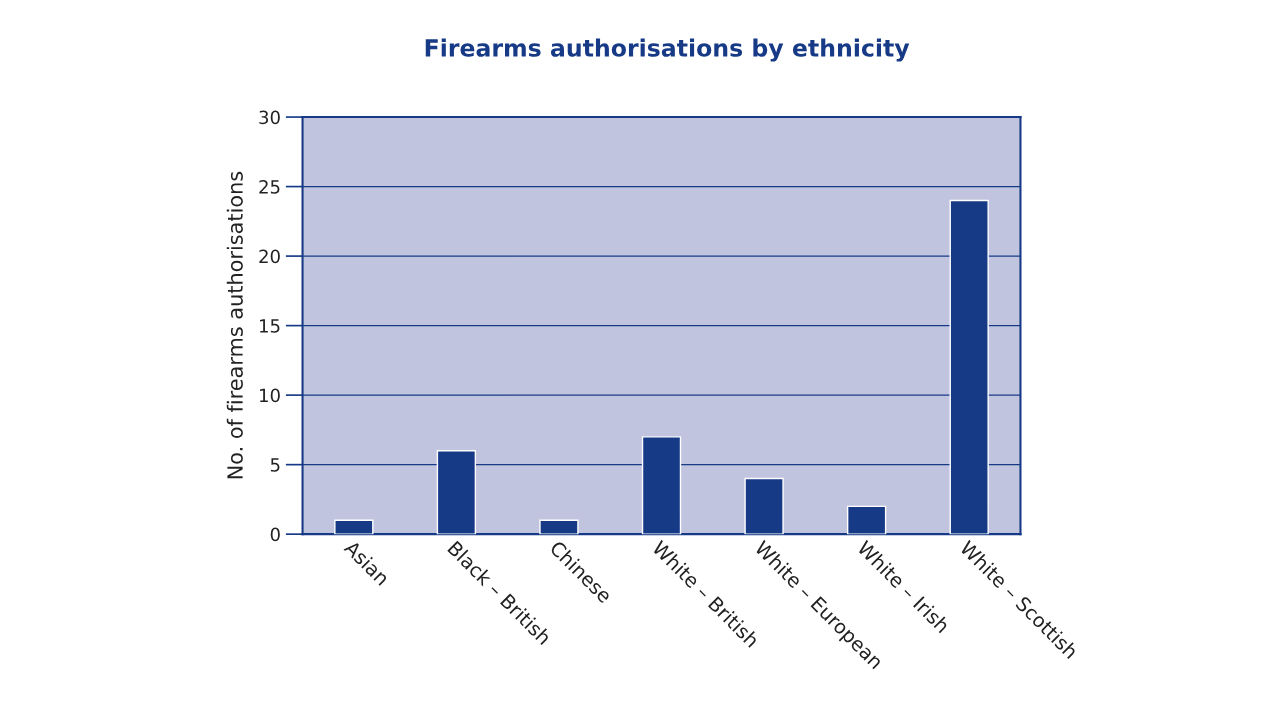 The height and width of the screenshot is (701, 1282). Describe the element at coordinates (275, 465) in the screenshot. I see `y-tick-label: 5` at that location.